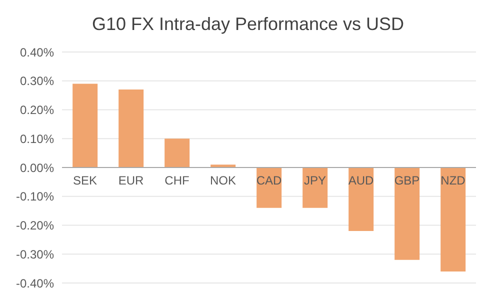  I want to click on x-tick-label: NOK, so click(223, 181).